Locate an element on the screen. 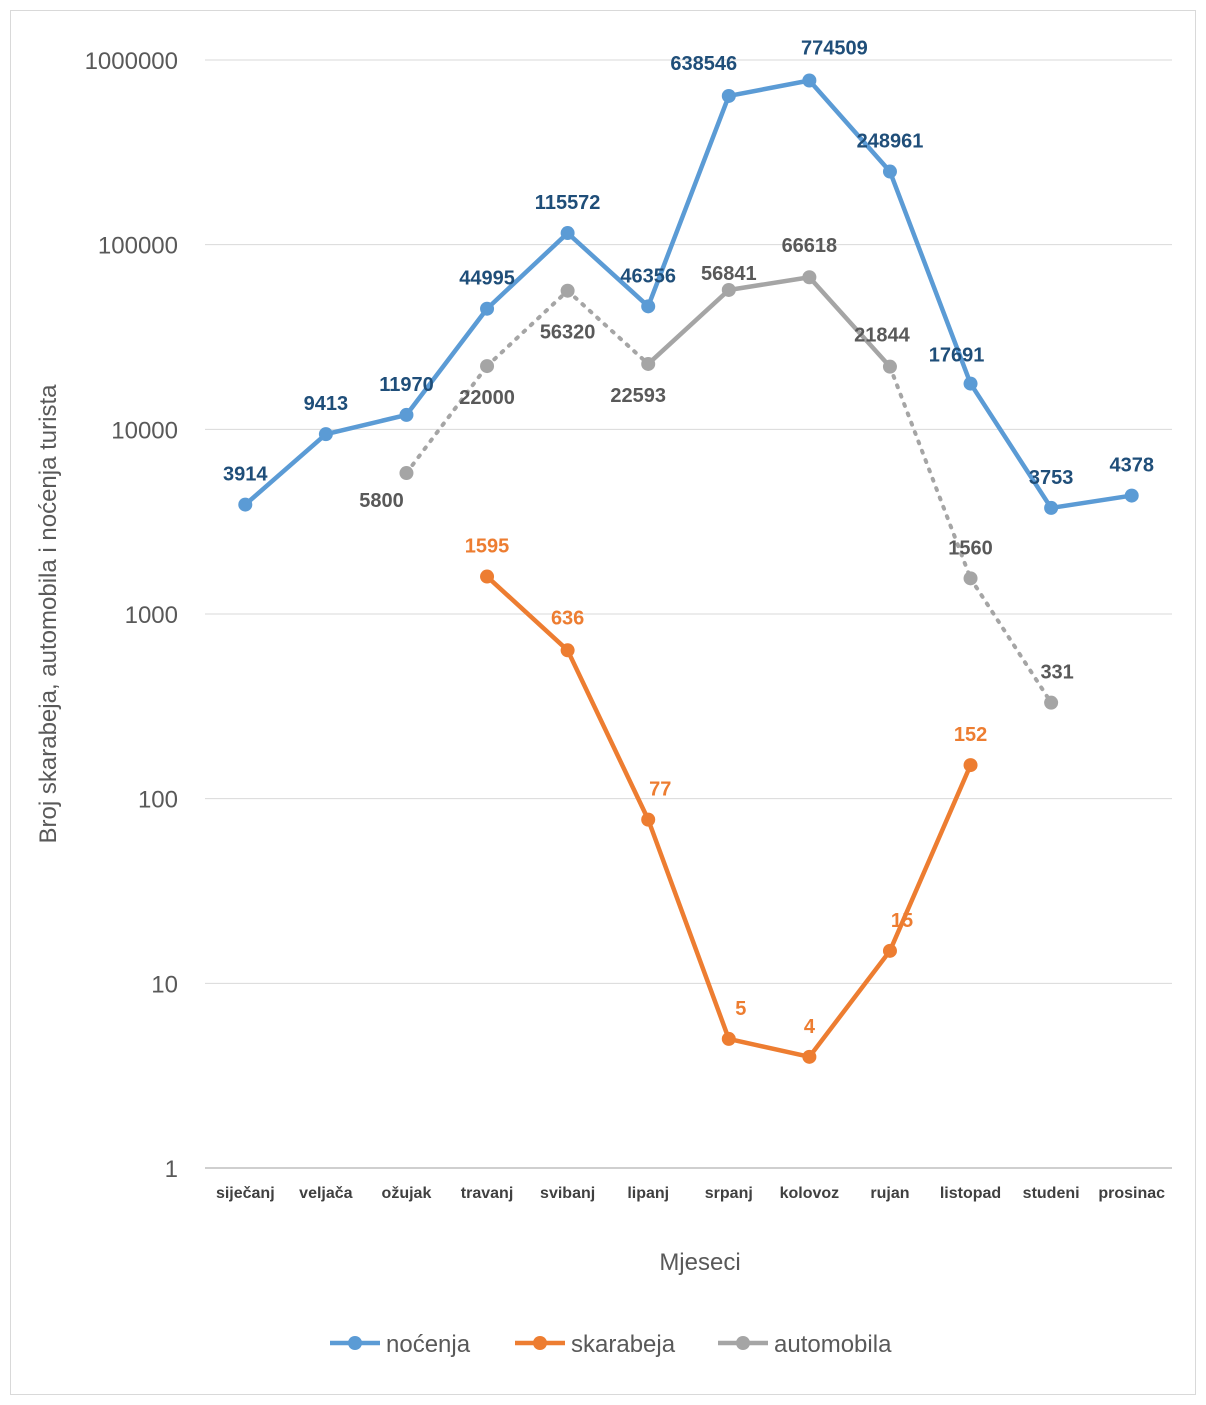  data-label: 56320 is located at coordinates (568, 333).